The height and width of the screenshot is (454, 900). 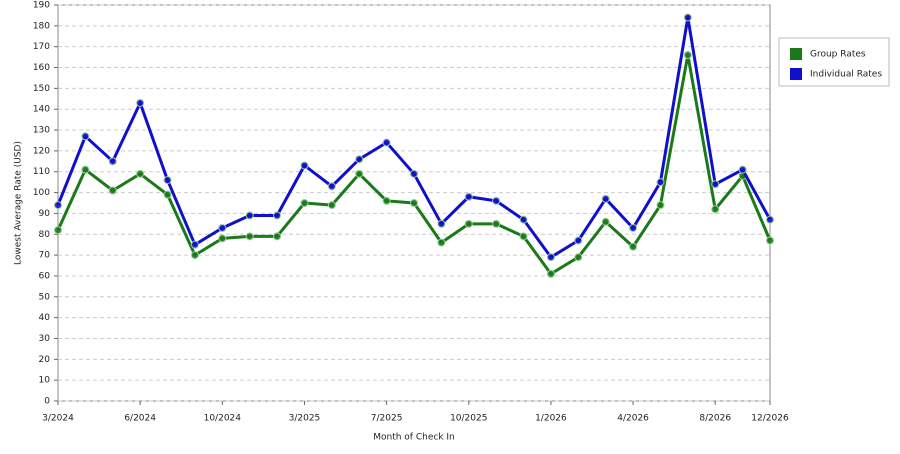 What do you see at coordinates (19, 203) in the screenshot?
I see `y-axis-label: Lowest Average Rate (USD)` at bounding box center [19, 203].